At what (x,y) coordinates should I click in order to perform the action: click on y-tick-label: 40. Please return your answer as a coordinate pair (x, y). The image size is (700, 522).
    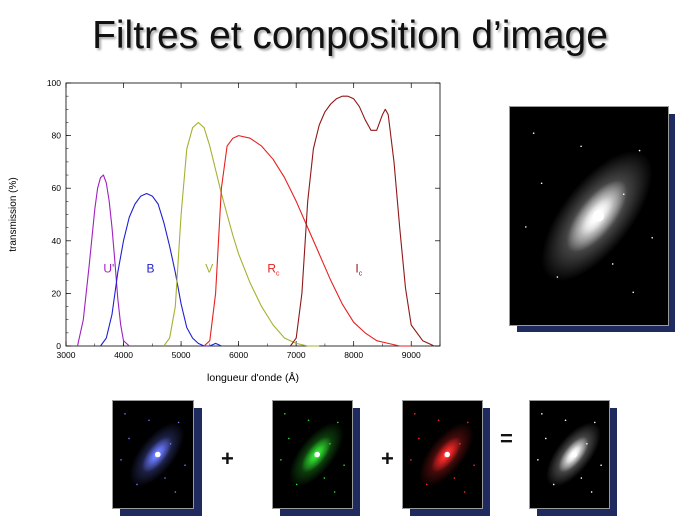
    Looking at the image, I should click on (57, 241).